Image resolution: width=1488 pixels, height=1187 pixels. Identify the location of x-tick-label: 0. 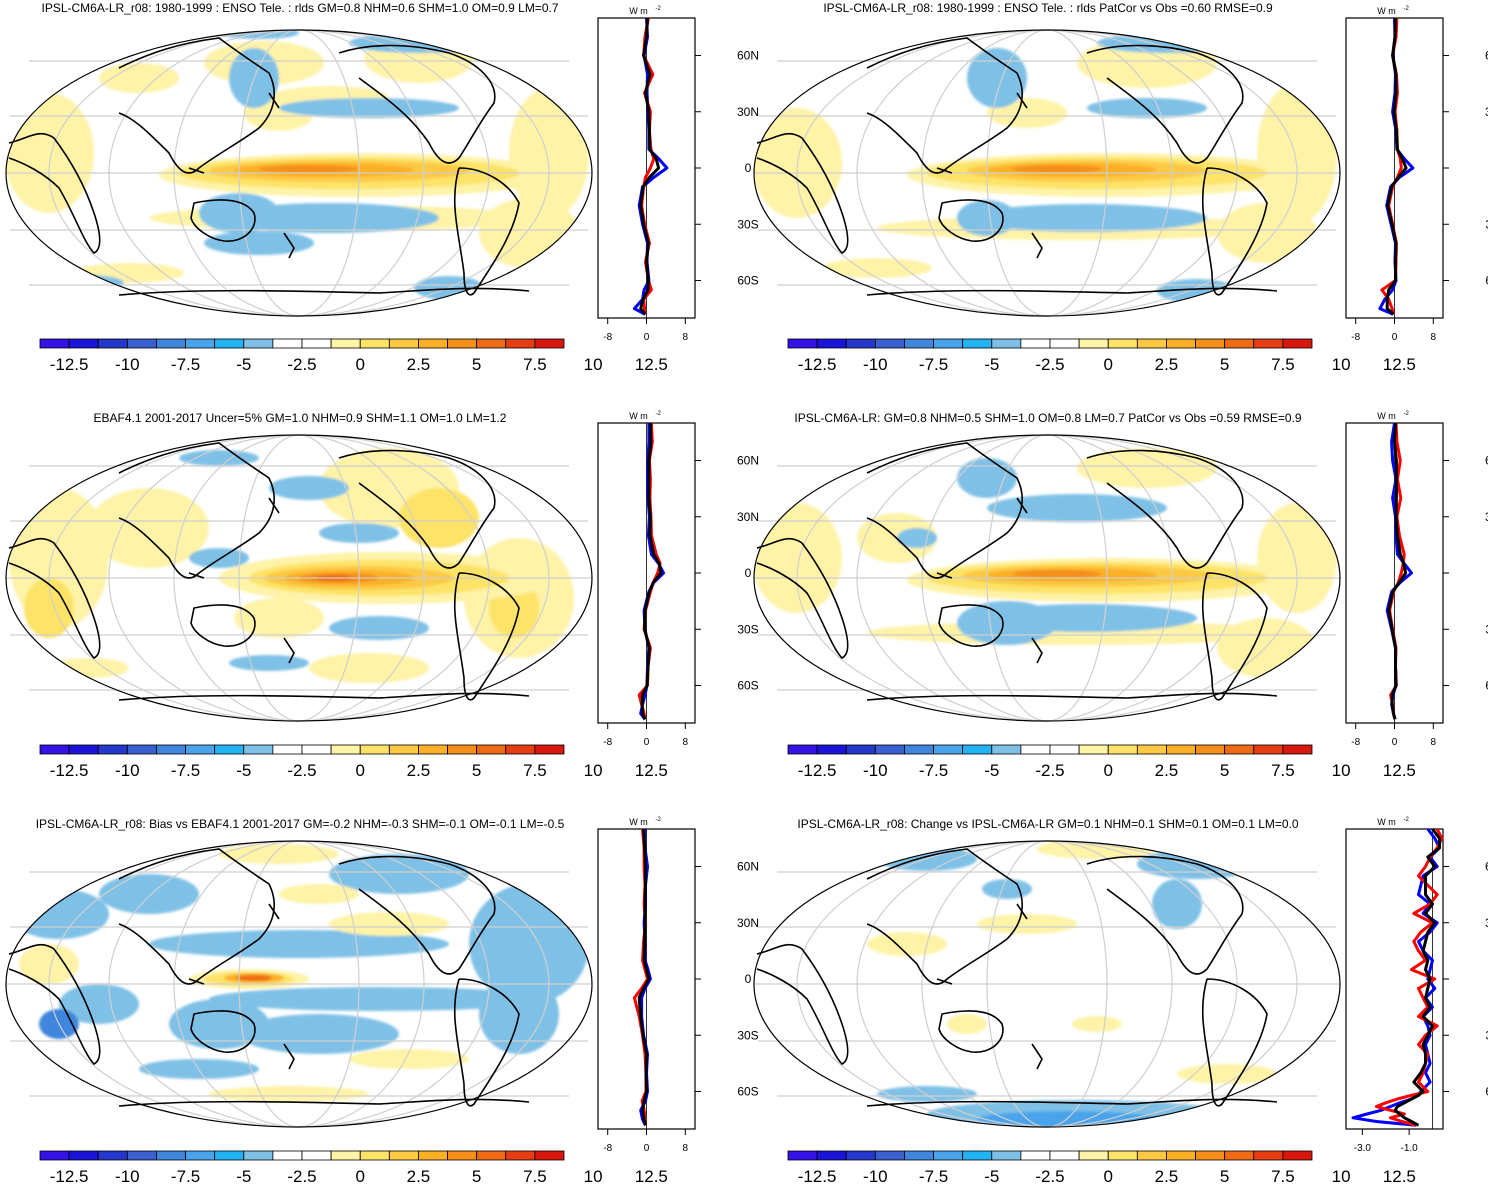
(647, 337).